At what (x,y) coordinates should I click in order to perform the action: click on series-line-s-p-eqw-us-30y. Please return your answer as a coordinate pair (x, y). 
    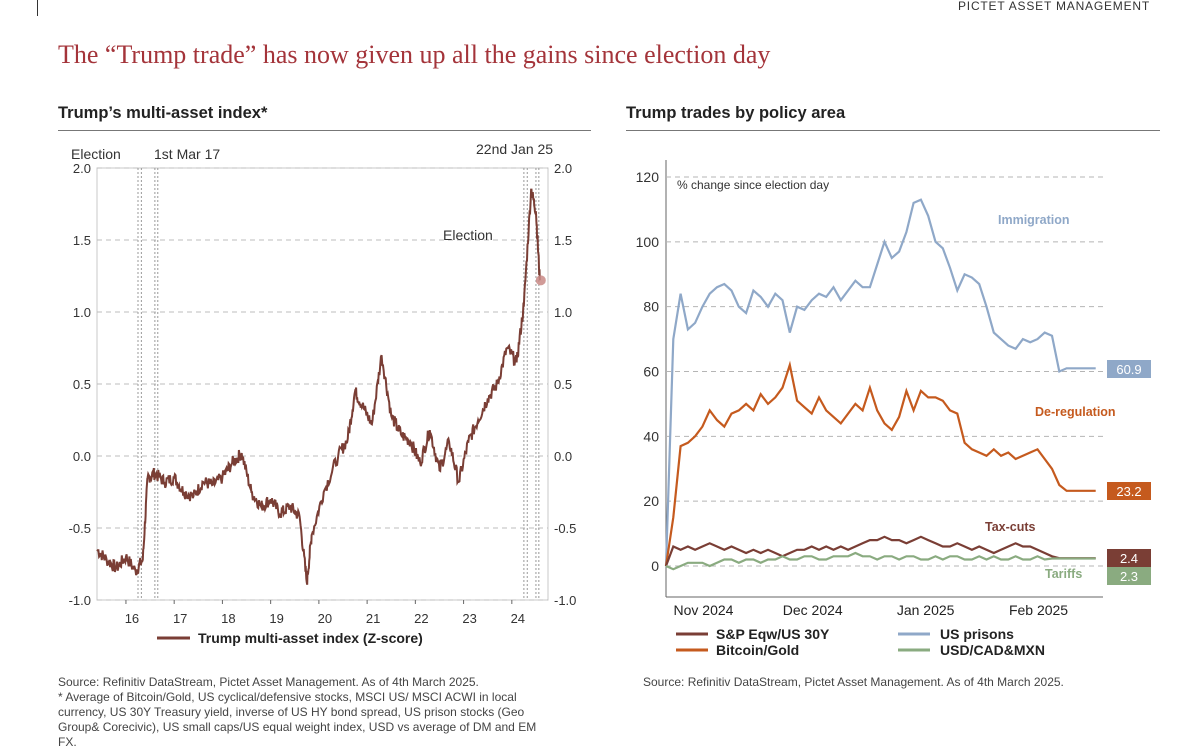
    Looking at the image, I should click on (880, 551).